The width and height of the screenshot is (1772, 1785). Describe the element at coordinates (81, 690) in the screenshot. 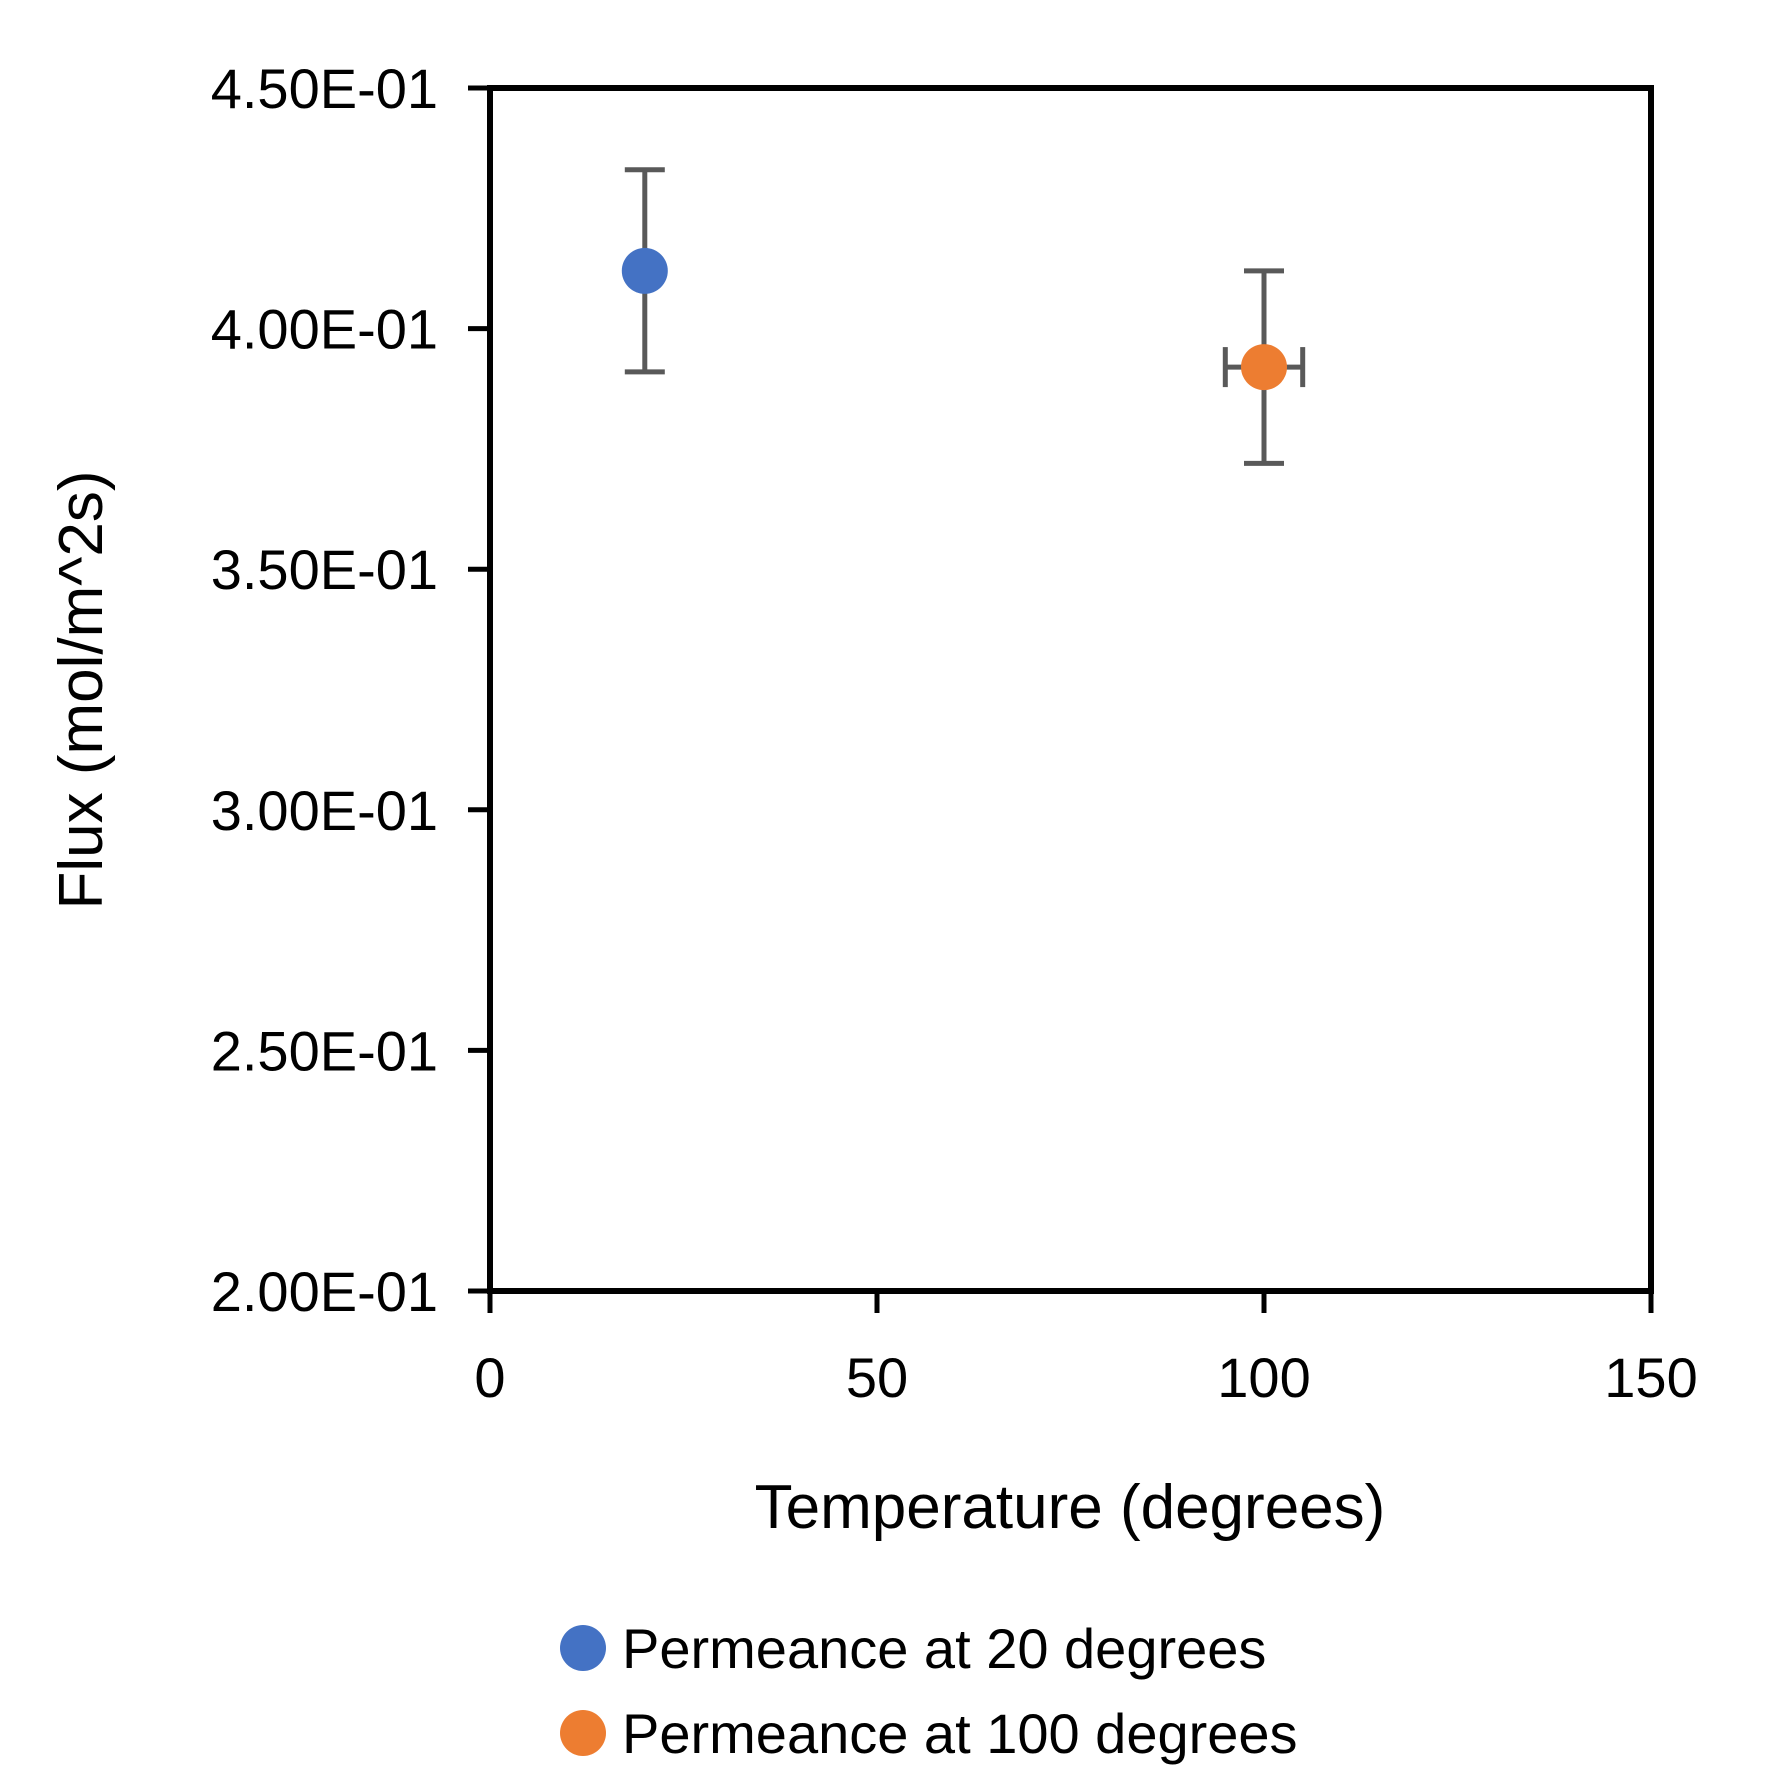

I see `y-axis-title: Flux (mol/m^2s)` at that location.